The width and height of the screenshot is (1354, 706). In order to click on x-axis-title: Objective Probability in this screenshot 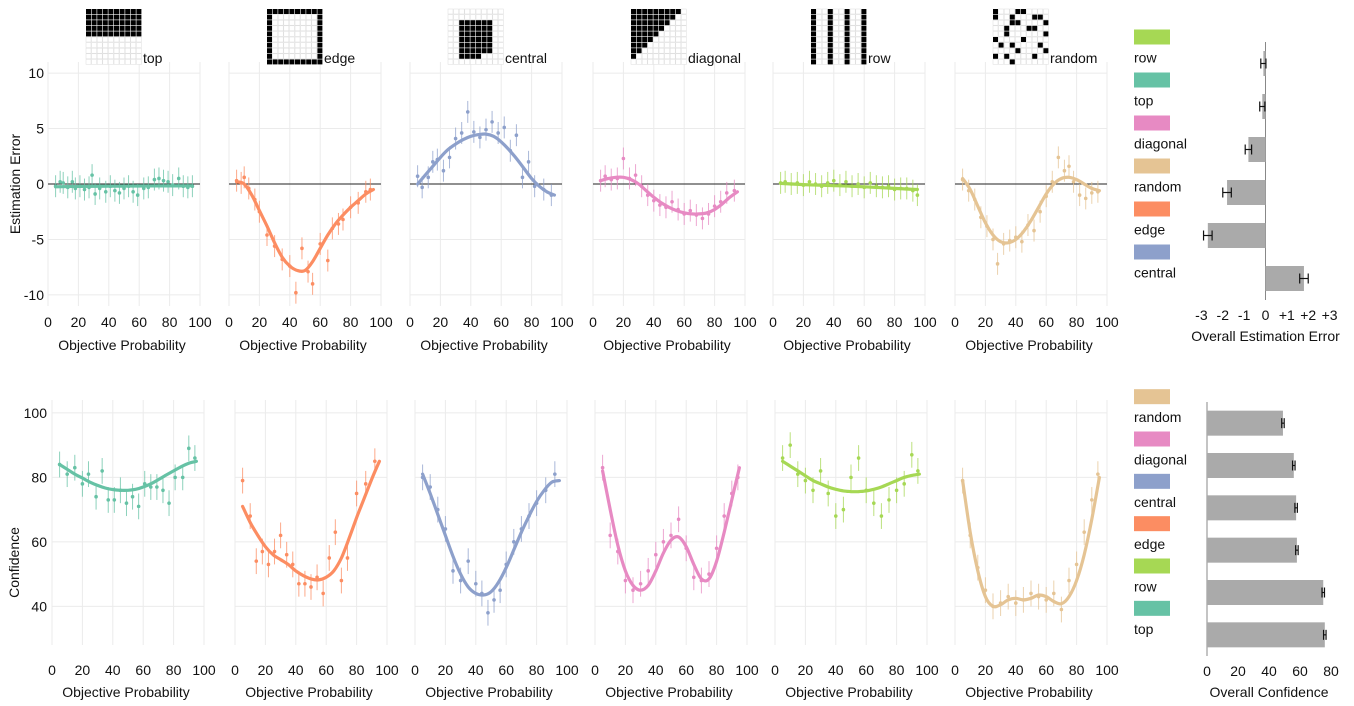, I will do `click(126, 692)`.